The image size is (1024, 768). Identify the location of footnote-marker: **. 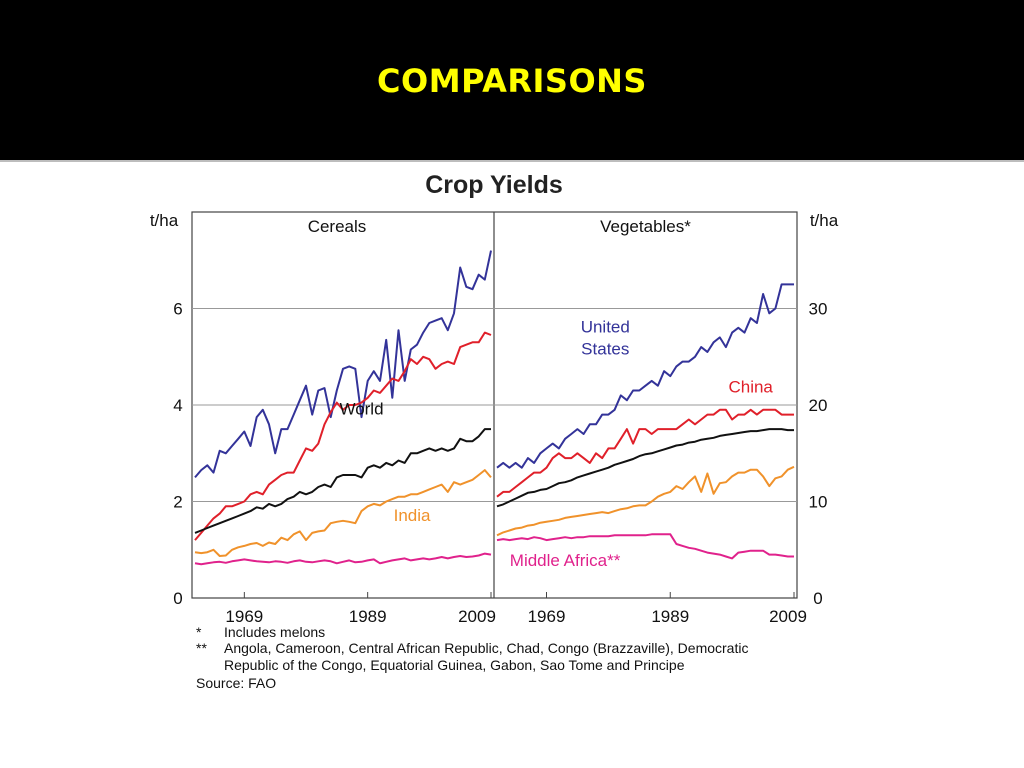
(201, 648).